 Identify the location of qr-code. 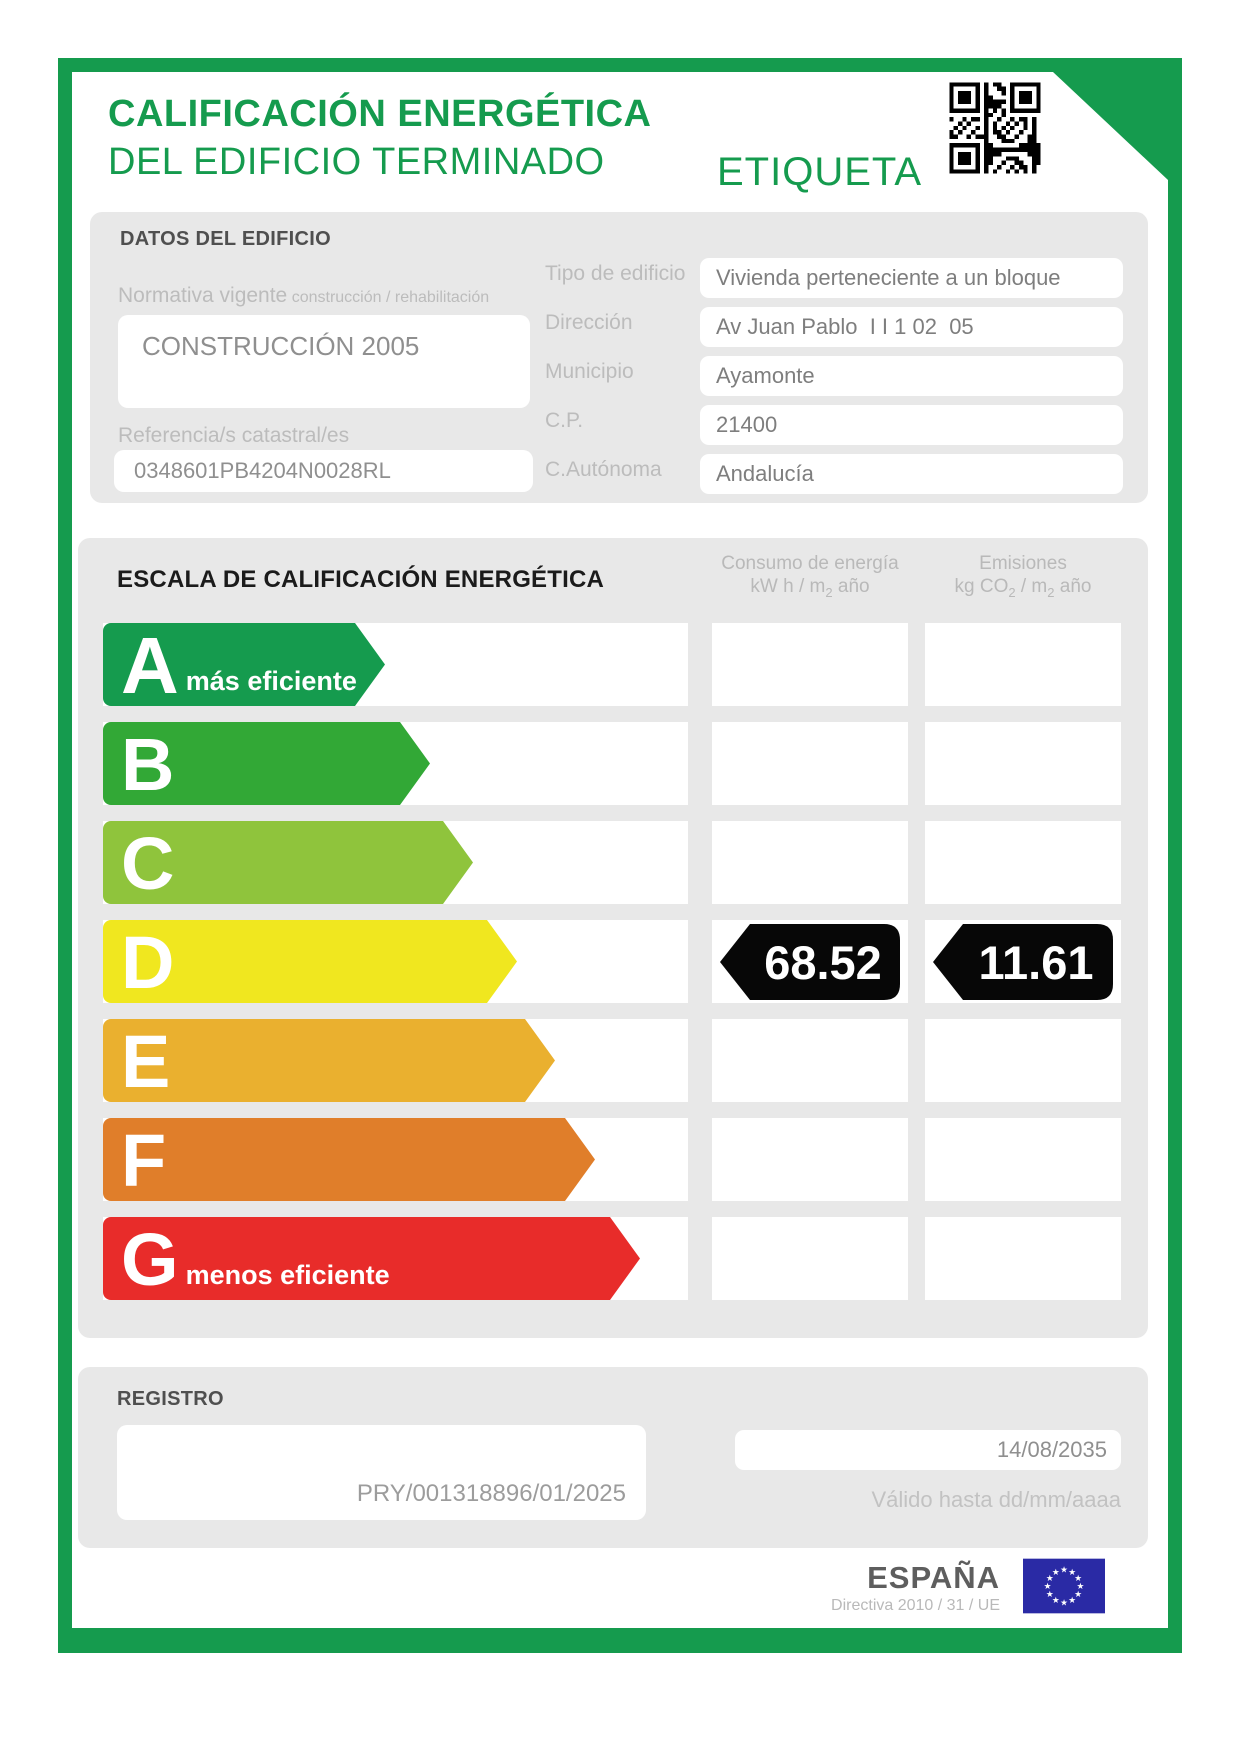
(995, 128).